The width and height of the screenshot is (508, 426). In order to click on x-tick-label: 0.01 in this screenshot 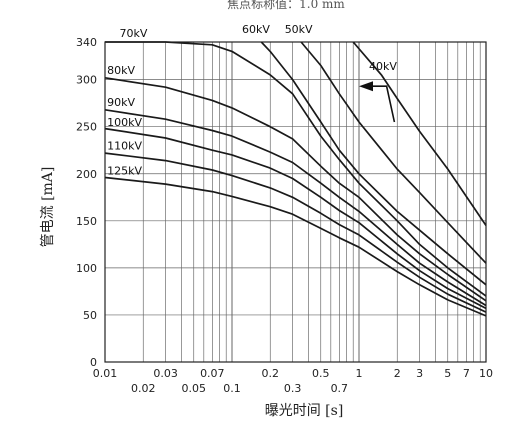, I will do `click(105, 373)`.